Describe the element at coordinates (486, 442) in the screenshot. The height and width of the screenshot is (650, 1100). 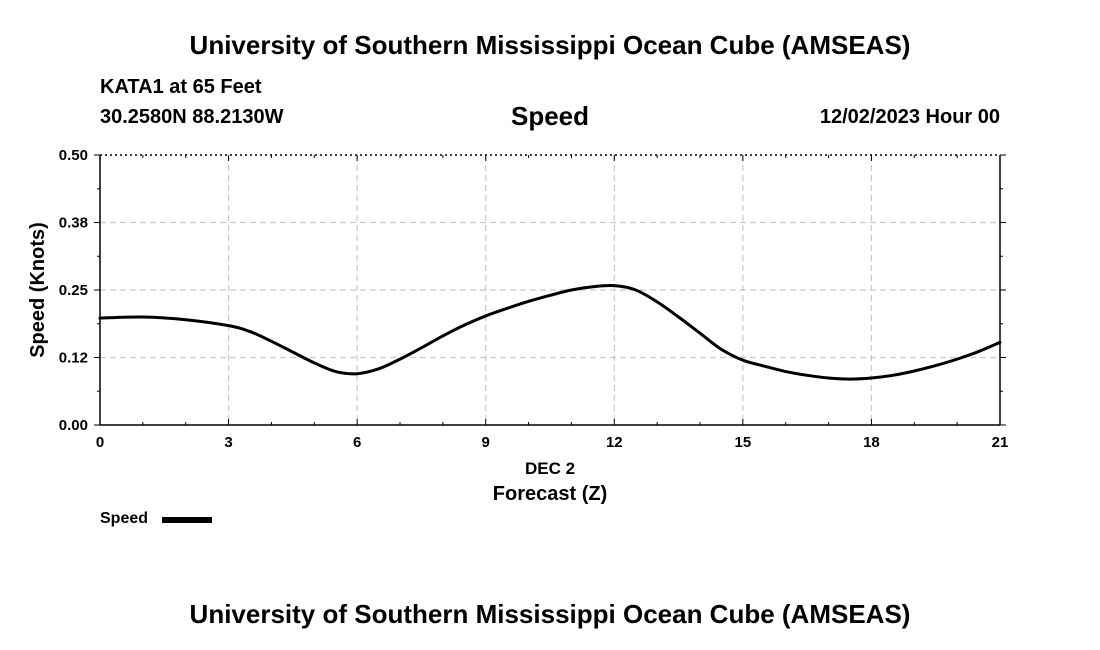
I see `x-tick-label: 9` at that location.